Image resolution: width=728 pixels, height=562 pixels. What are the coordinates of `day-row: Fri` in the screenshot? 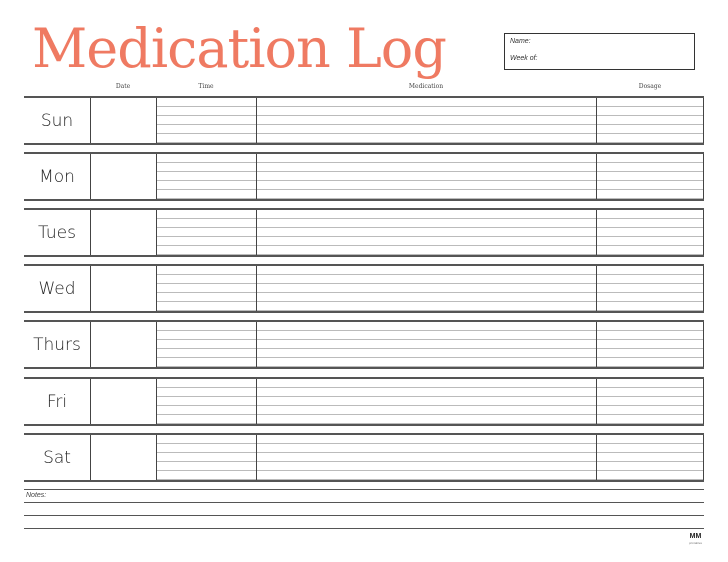 It's located at (364, 401).